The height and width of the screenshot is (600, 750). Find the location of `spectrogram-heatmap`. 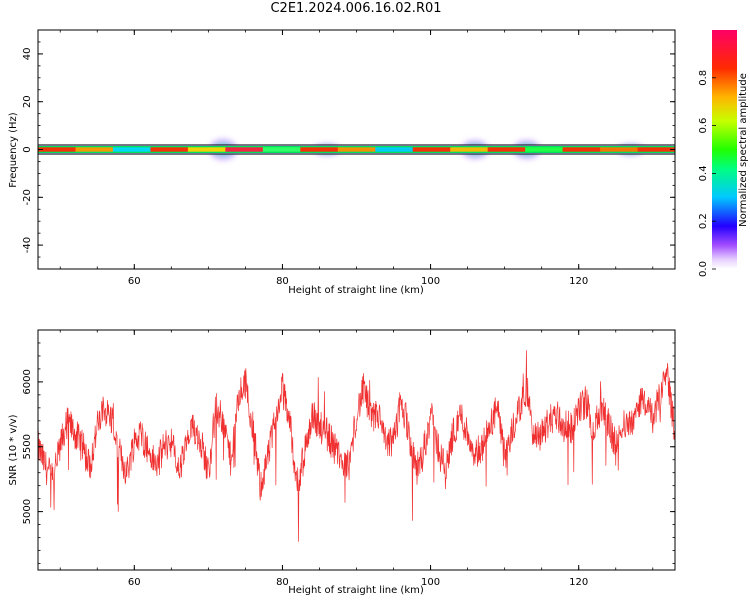

spectrogram-heatmap is located at coordinates (356, 149).